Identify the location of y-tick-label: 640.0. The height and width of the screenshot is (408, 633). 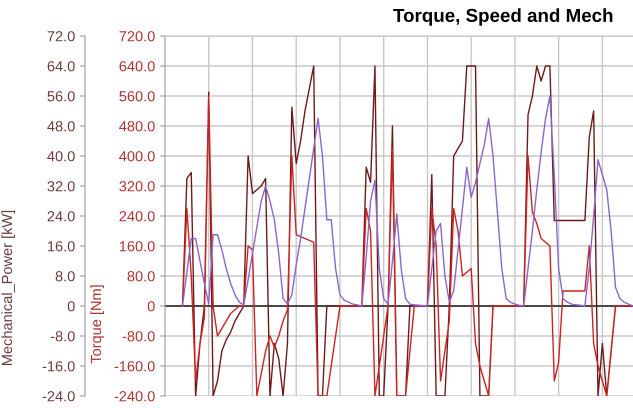
(137, 66).